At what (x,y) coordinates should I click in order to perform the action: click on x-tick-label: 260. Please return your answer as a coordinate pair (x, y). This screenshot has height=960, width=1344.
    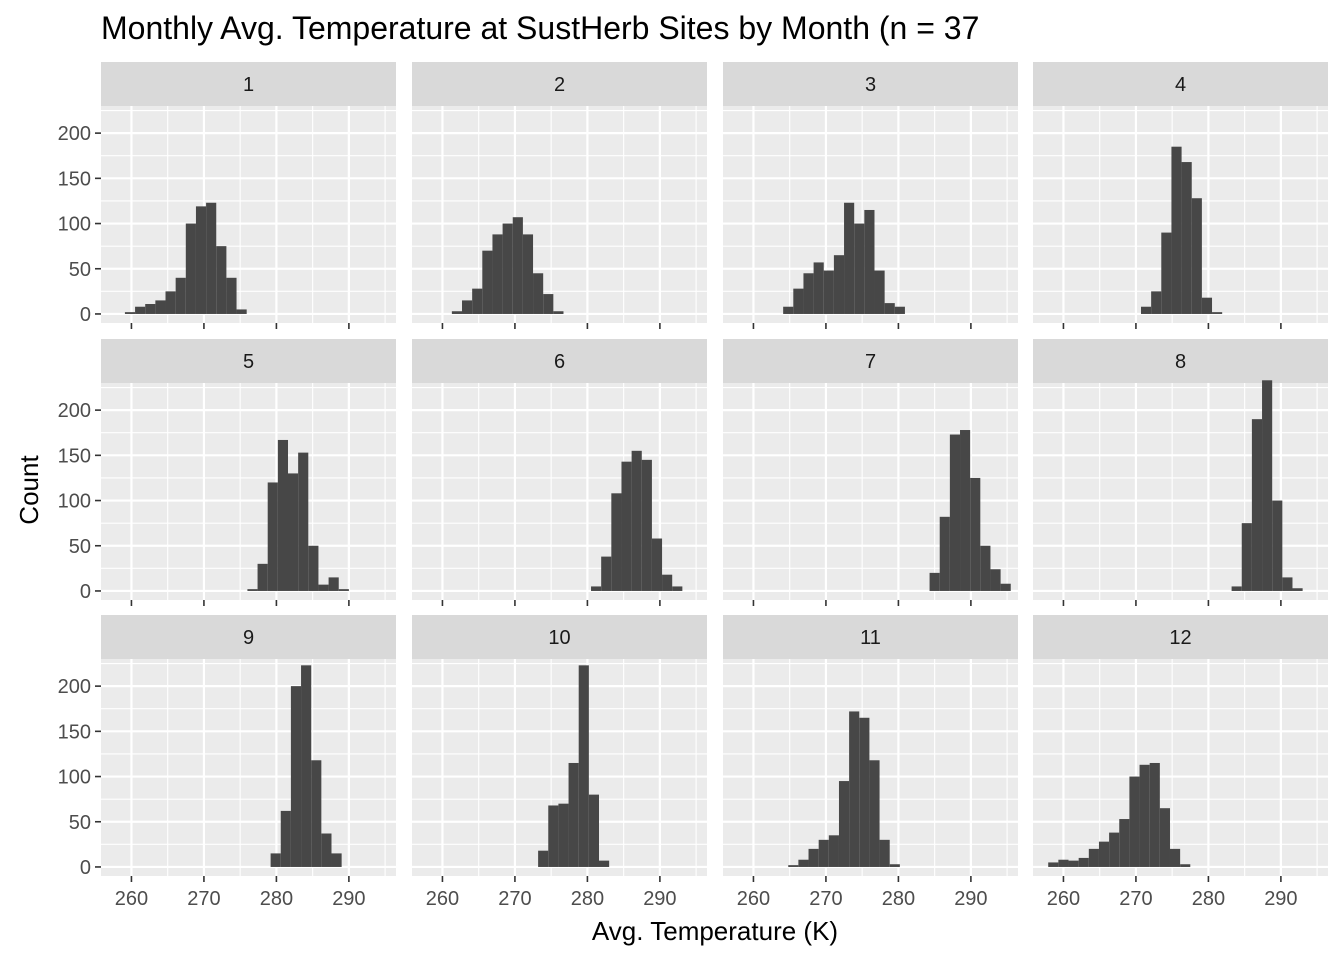
    Looking at the image, I should click on (1063, 899).